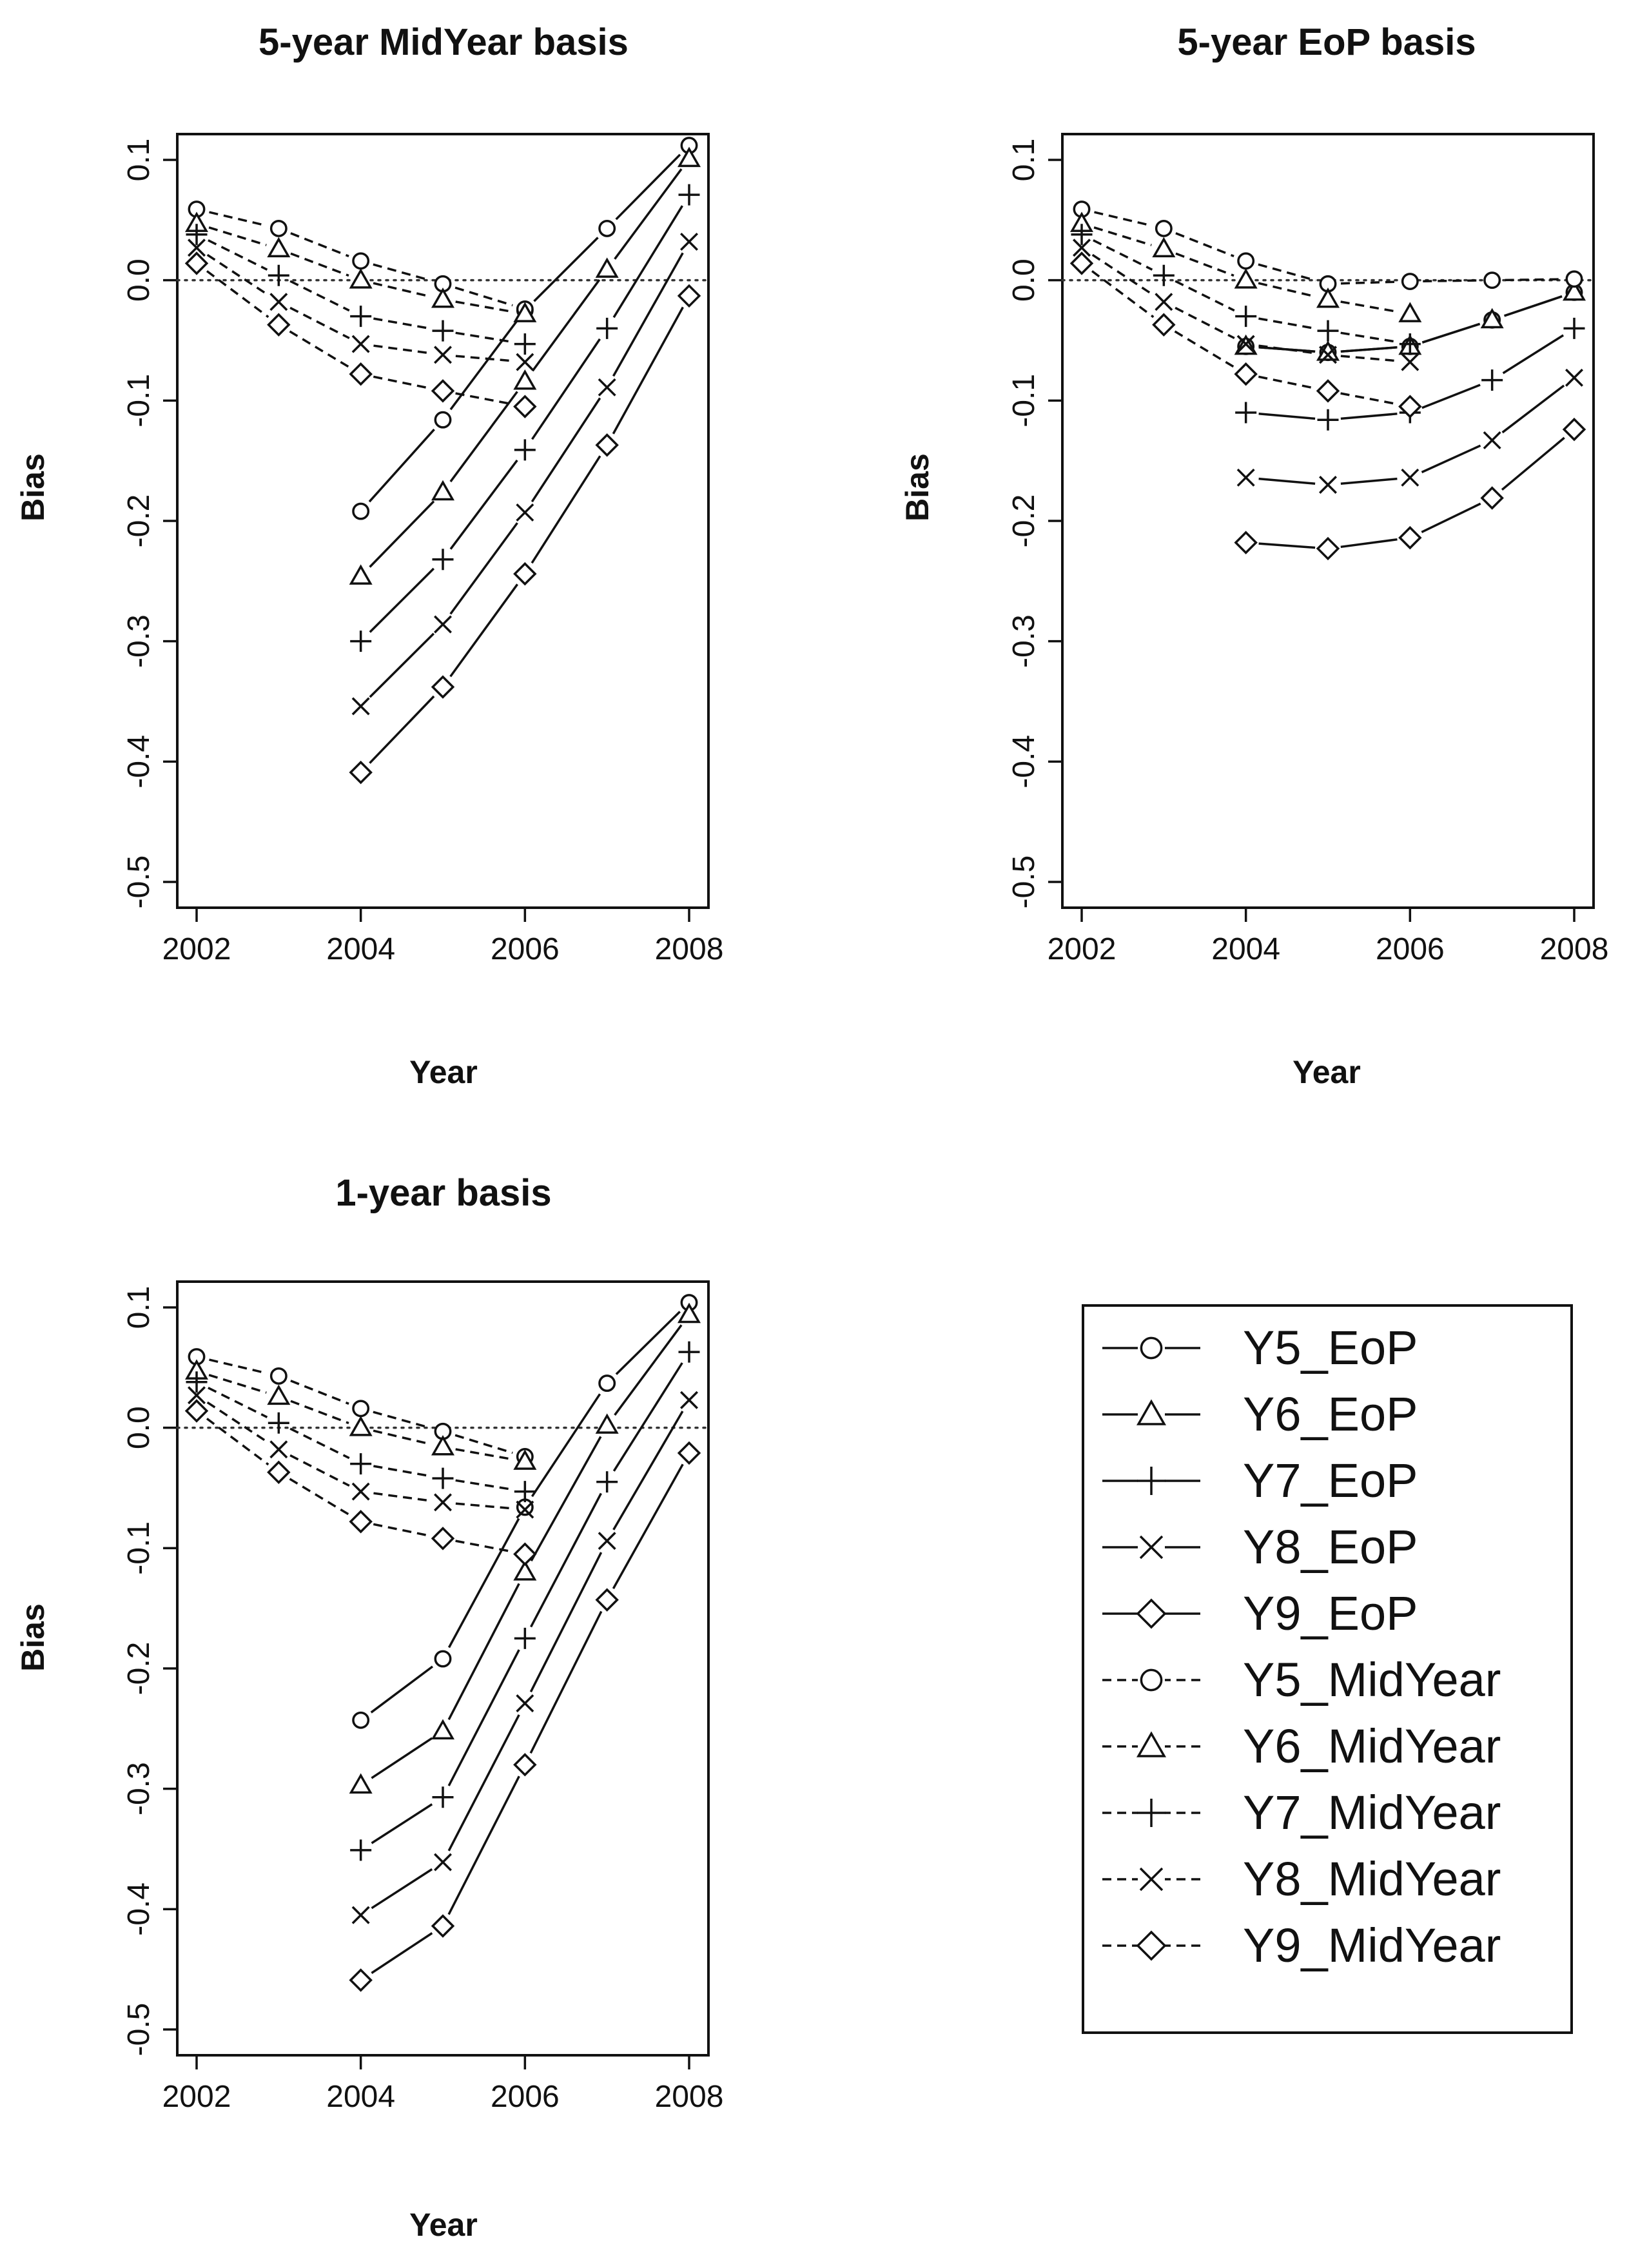 The width and height of the screenshot is (1629, 2268). What do you see at coordinates (1410, 949) in the screenshot?
I see `x-tick-label: 2006` at bounding box center [1410, 949].